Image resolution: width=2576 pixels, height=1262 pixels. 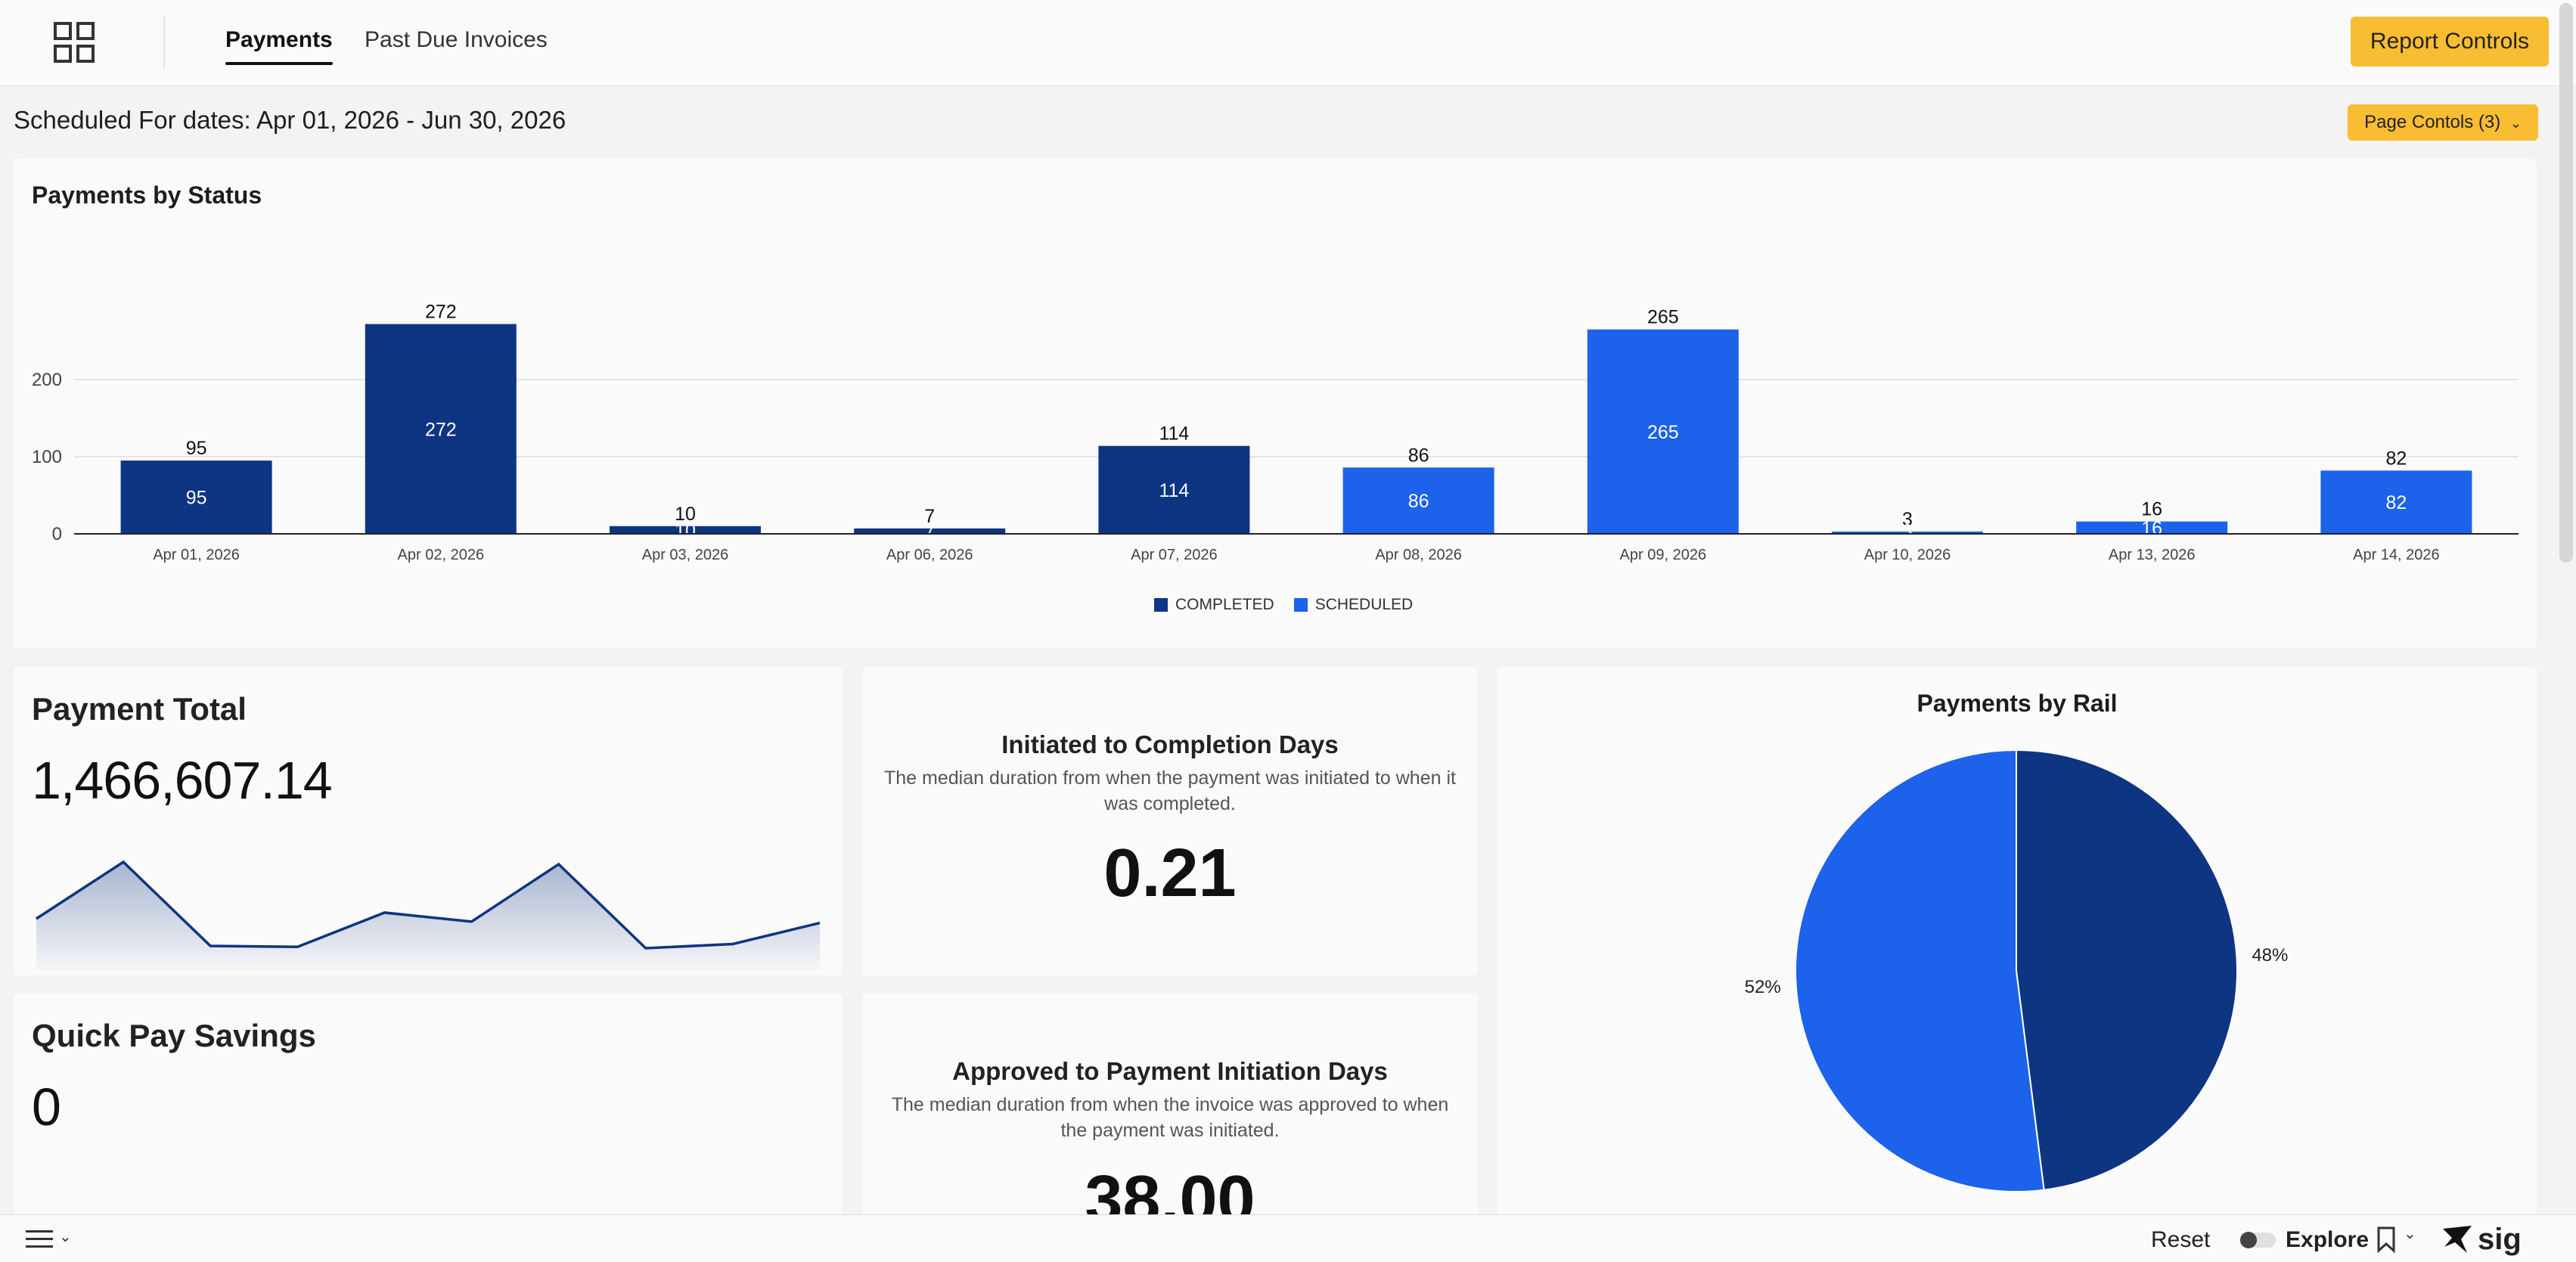 I want to click on payment-total-sparkline, so click(x=428, y=915).